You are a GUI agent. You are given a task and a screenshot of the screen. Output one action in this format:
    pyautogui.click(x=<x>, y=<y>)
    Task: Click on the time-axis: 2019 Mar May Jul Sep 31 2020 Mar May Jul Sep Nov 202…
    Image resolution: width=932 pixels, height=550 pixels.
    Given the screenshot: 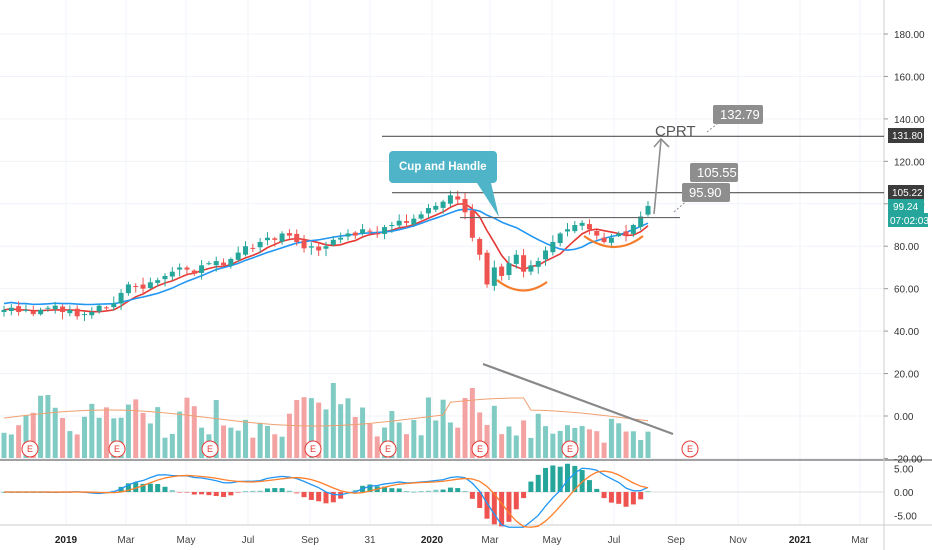 What is the action you would take?
    pyautogui.click(x=462, y=540)
    